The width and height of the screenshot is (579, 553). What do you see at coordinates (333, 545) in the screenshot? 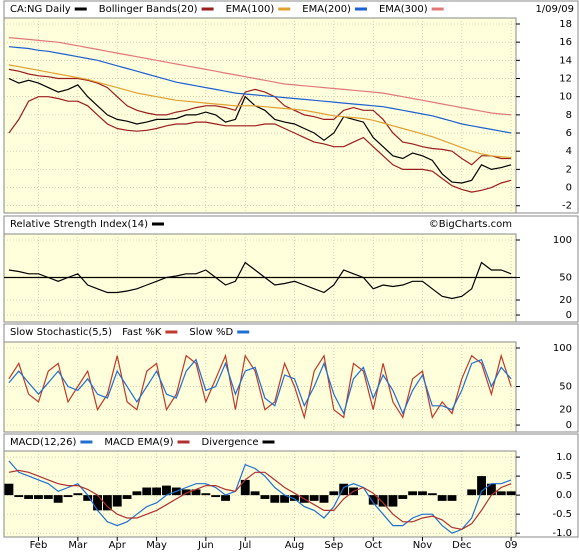
I see `x-tick-label: Sep` at bounding box center [333, 545].